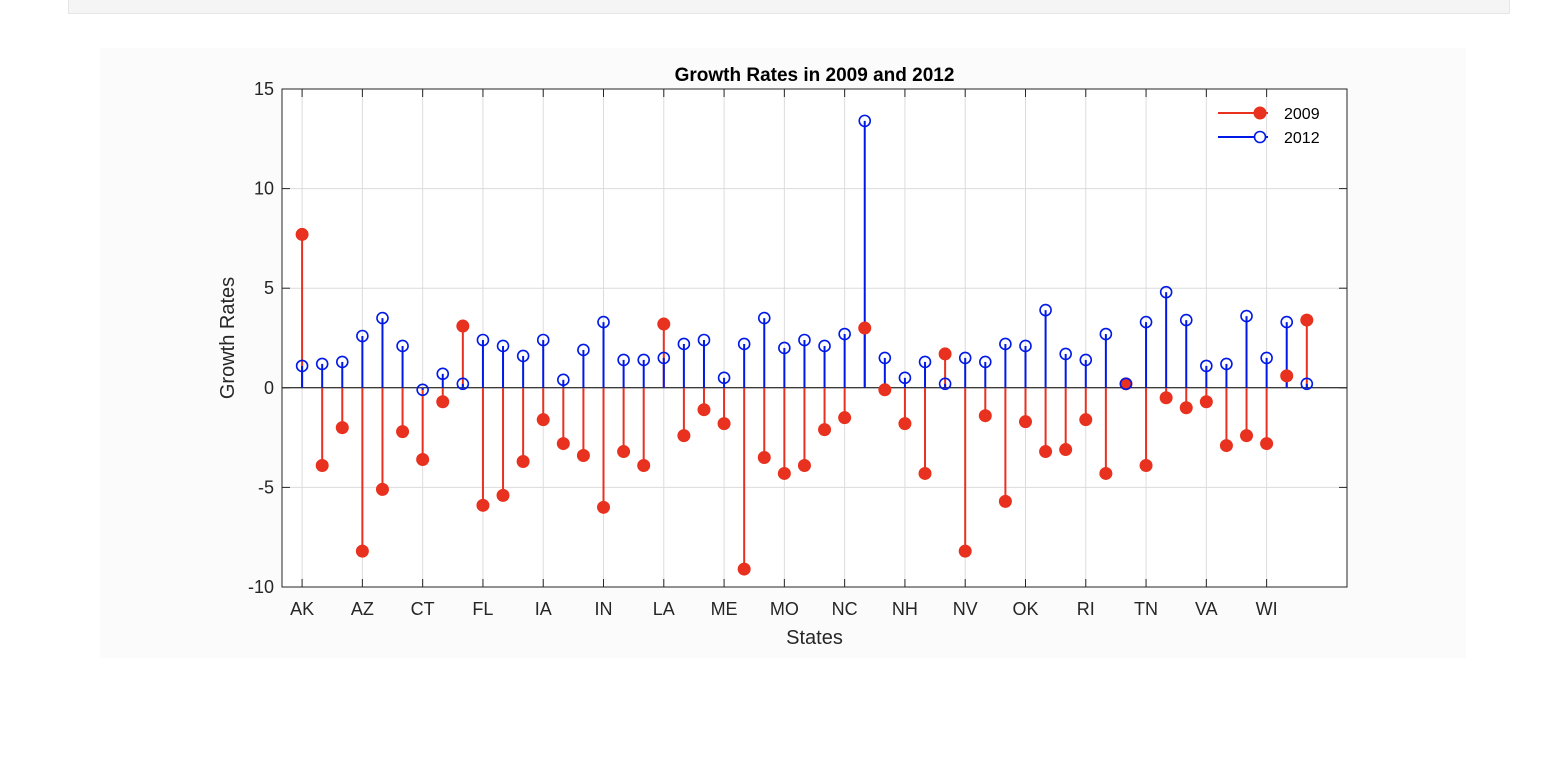  What do you see at coordinates (845, 609) in the screenshot?
I see `x-tick-label: NC` at bounding box center [845, 609].